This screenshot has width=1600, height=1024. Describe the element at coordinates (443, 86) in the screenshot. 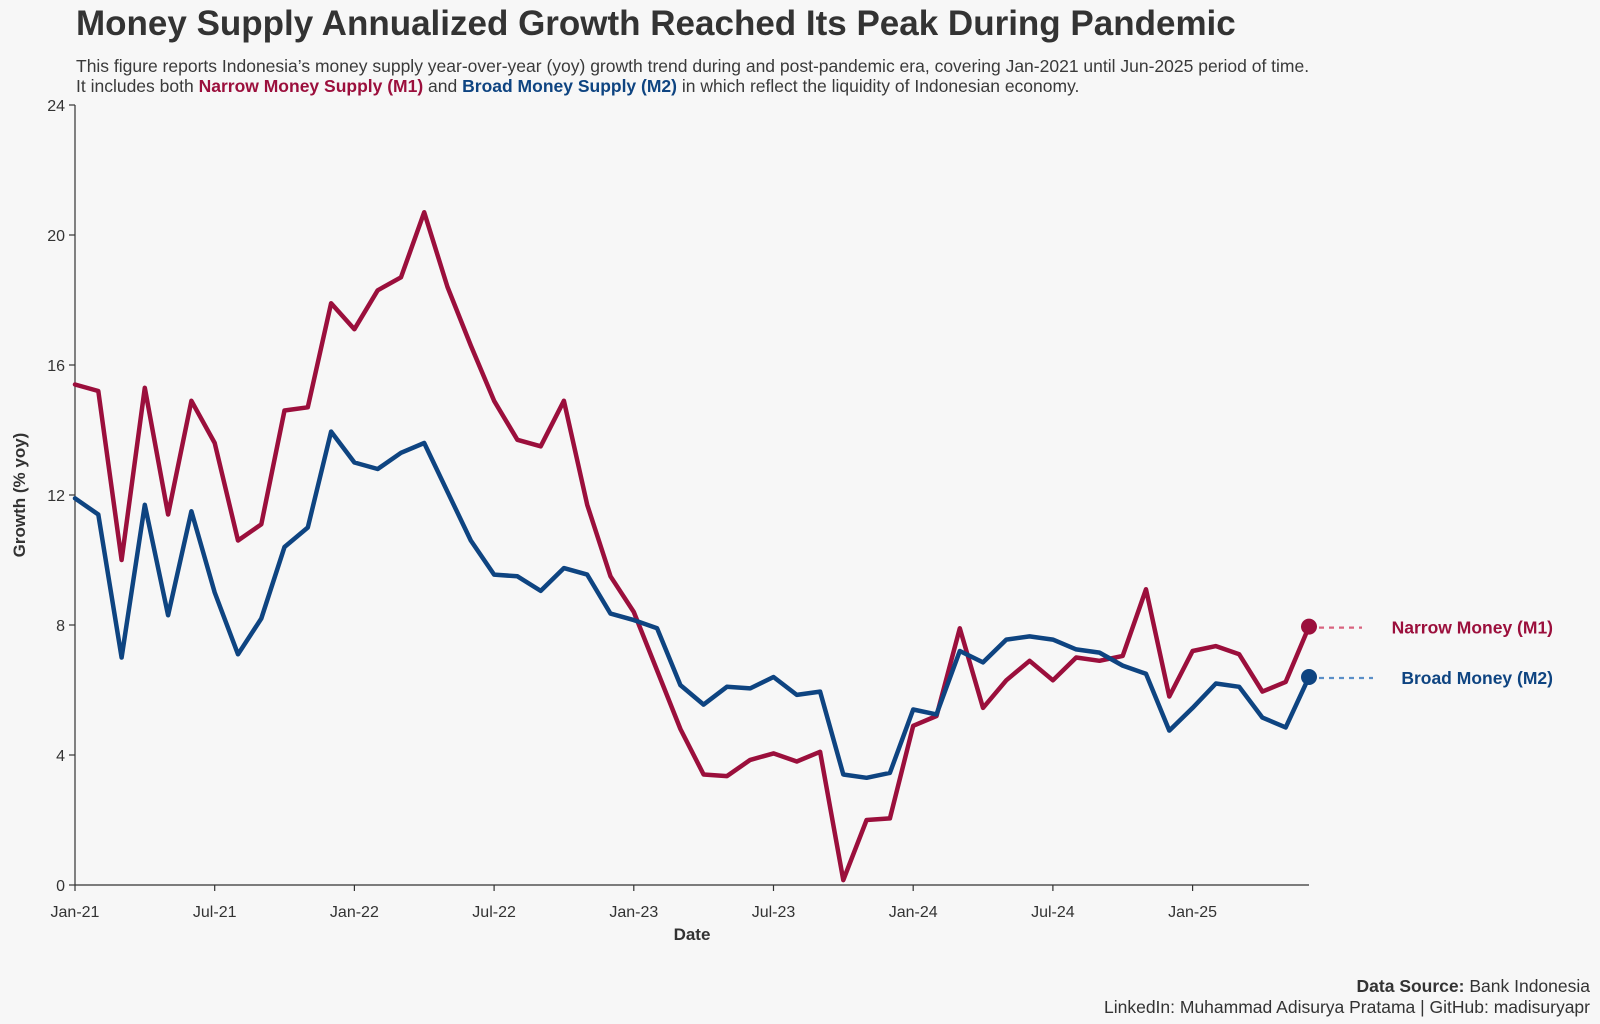

I see `subtitle-mid: and` at that location.